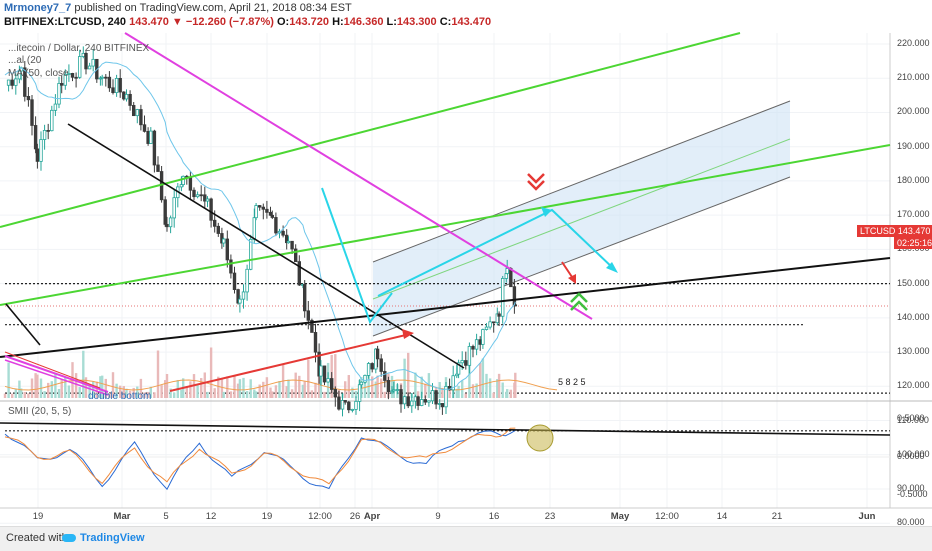 Image resolution: width=932 pixels, height=551 pixels. Describe the element at coordinates (283, 22) in the screenshot. I see `open-label: O:` at that location.